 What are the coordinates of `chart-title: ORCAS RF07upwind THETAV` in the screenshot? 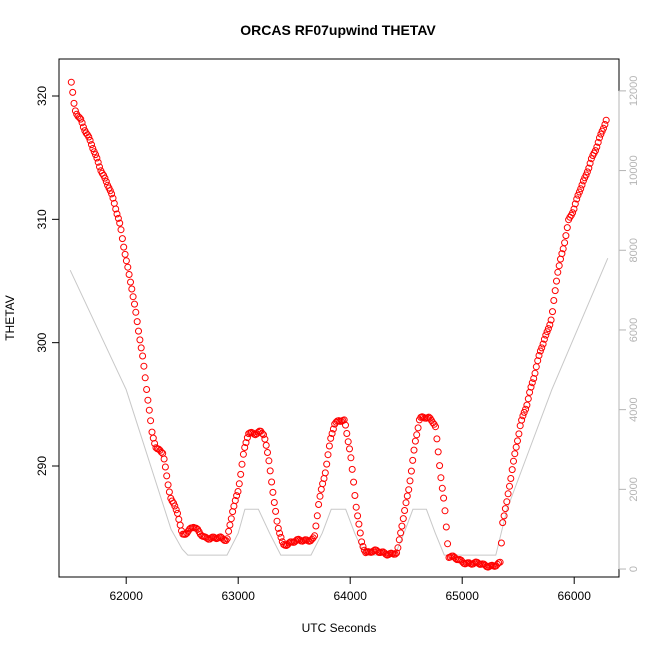 It's located at (338, 30).